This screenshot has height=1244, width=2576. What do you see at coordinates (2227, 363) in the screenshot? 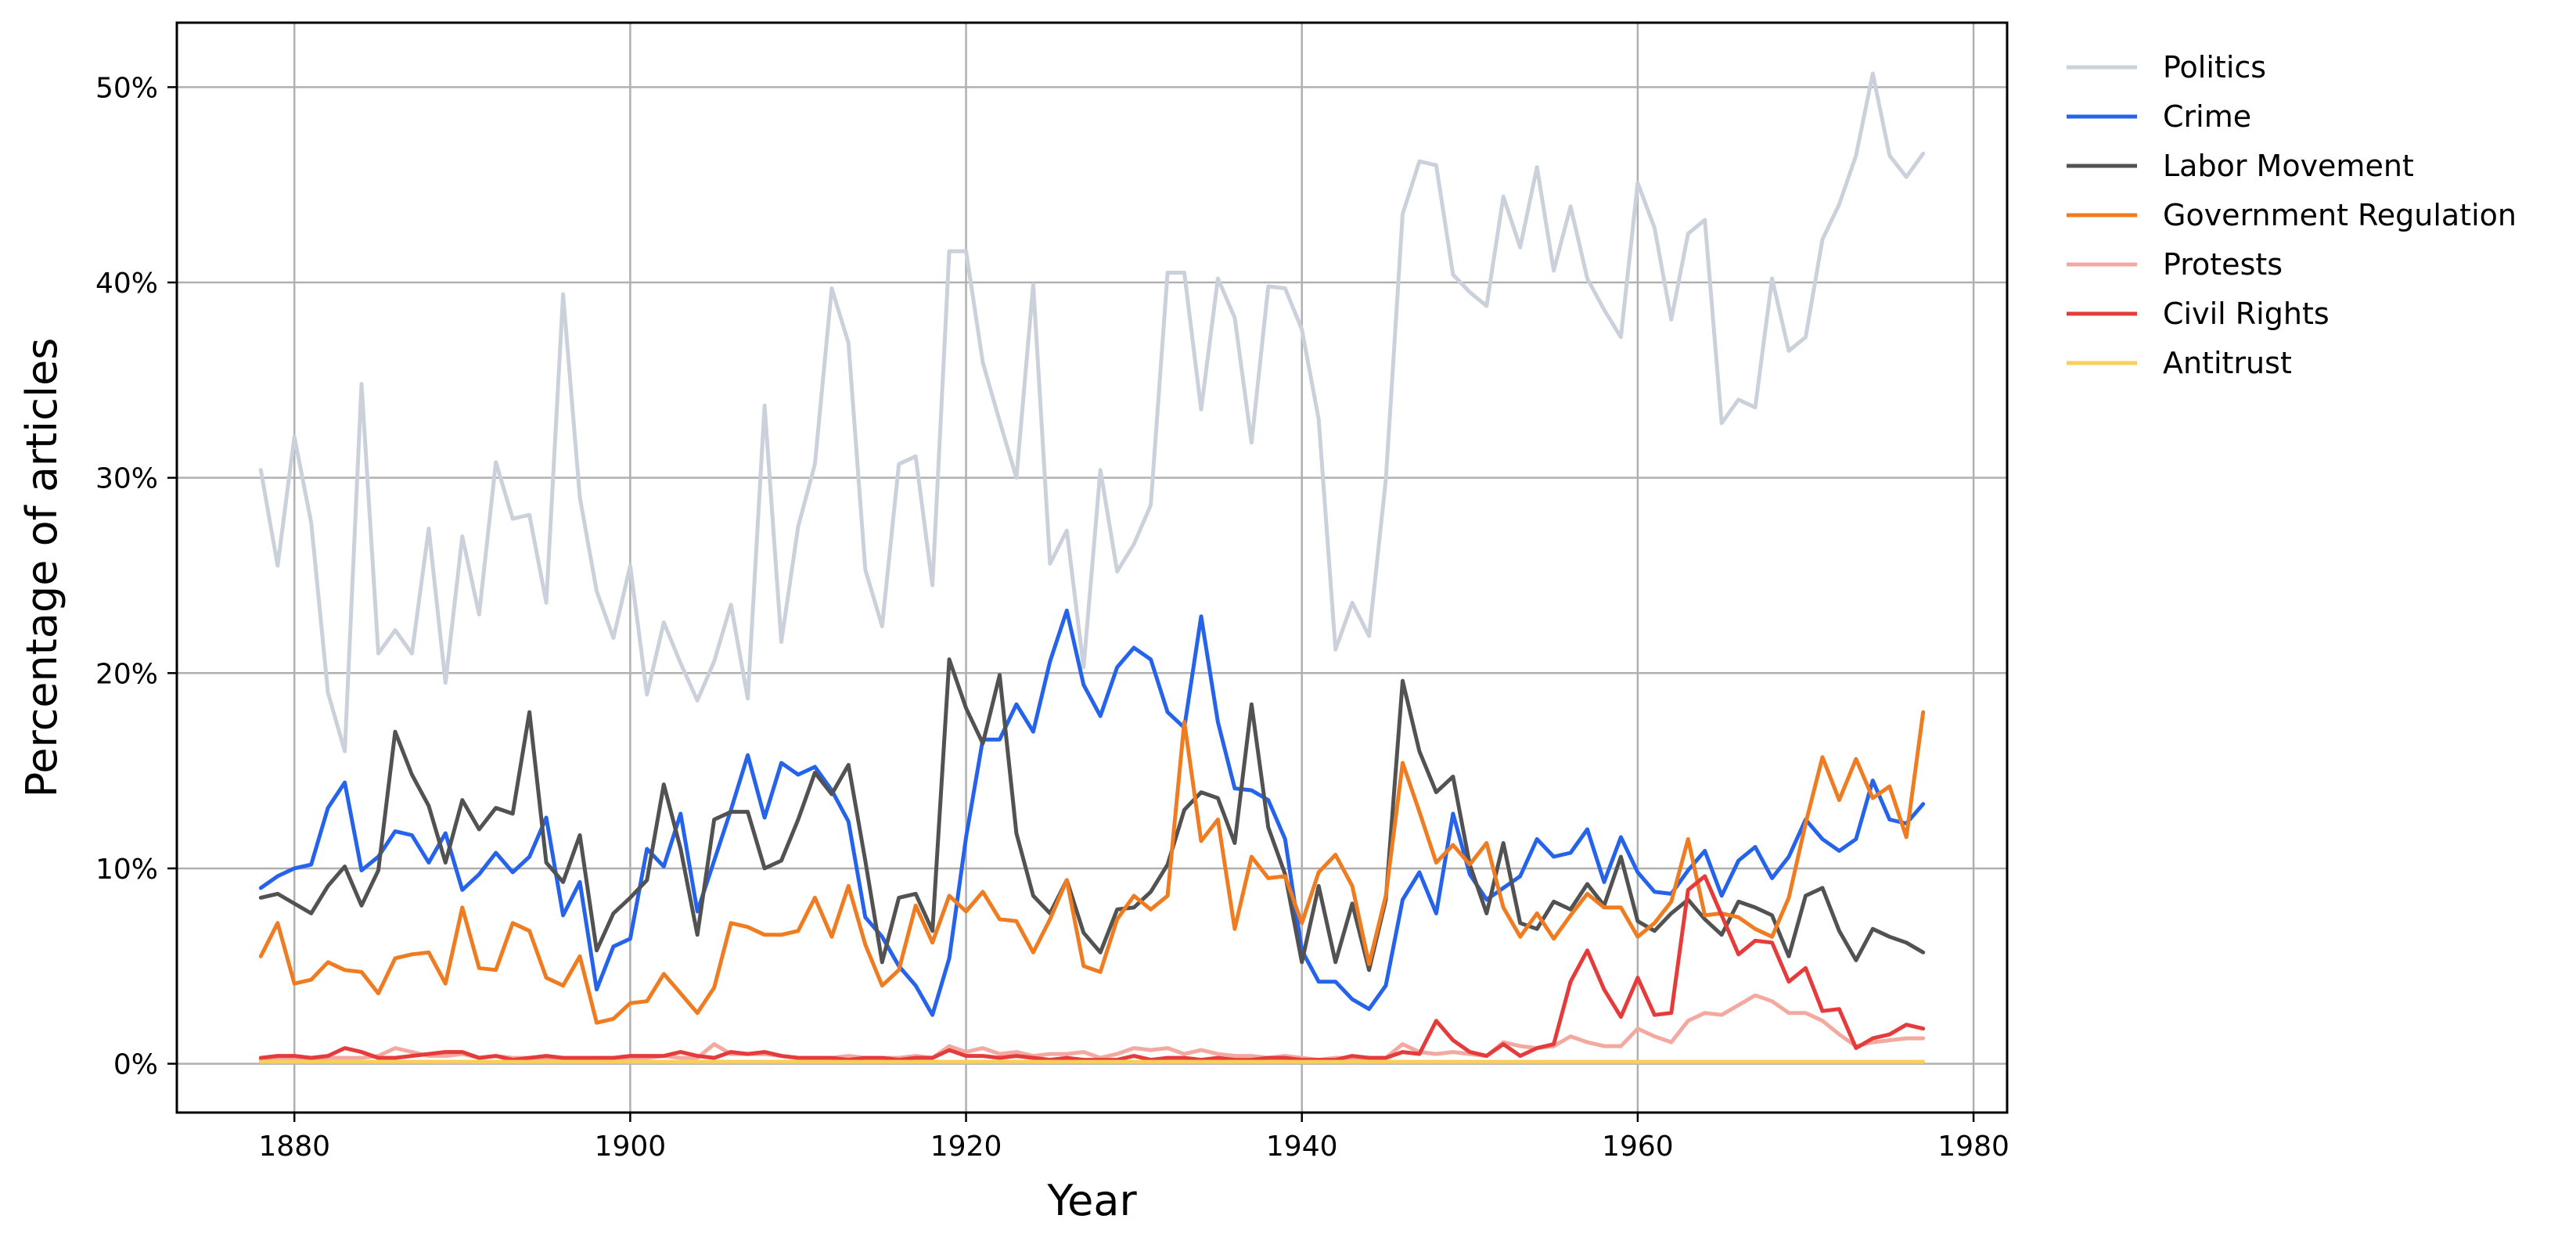
I see `legend-label-antitrust: Antitrust` at bounding box center [2227, 363].